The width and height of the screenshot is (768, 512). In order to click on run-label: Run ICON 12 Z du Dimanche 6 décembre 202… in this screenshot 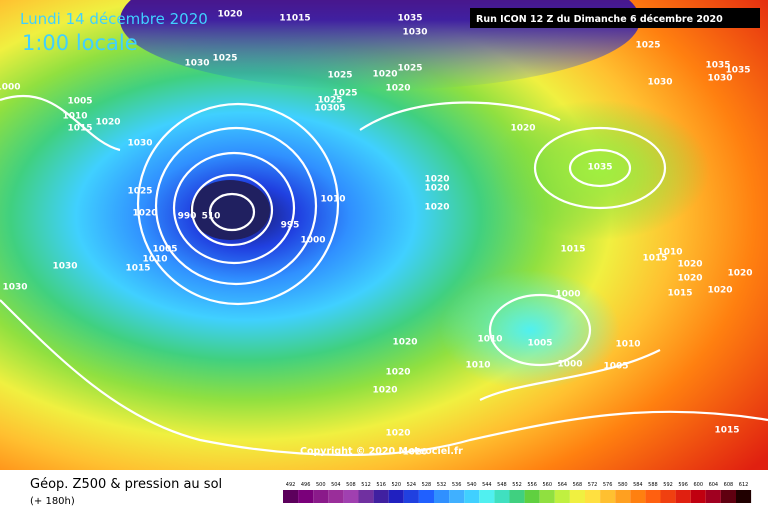, I will do `click(599, 19)`.